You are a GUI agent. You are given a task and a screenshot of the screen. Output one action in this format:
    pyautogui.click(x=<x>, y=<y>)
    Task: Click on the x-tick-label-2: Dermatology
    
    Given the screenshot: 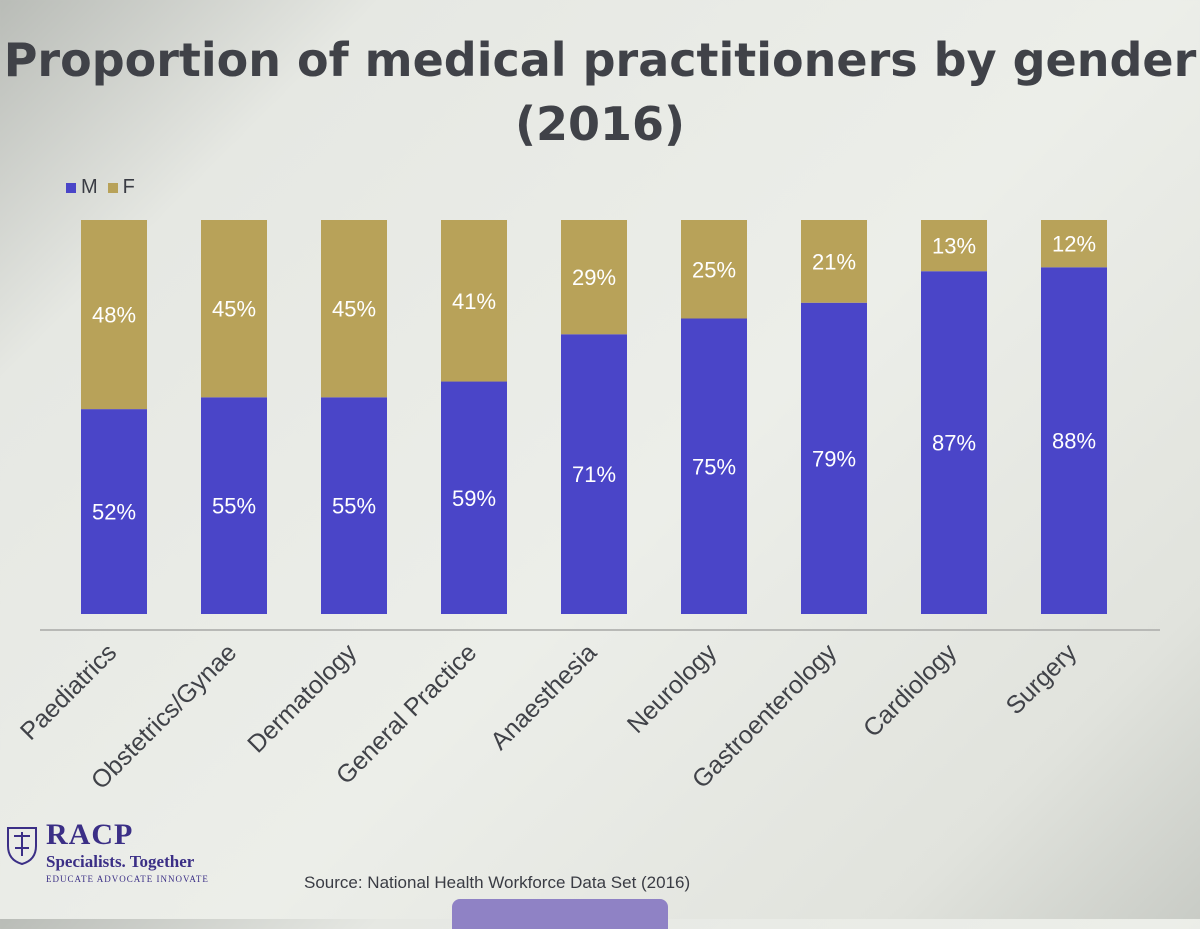 What is the action you would take?
    pyautogui.click(x=302, y=698)
    